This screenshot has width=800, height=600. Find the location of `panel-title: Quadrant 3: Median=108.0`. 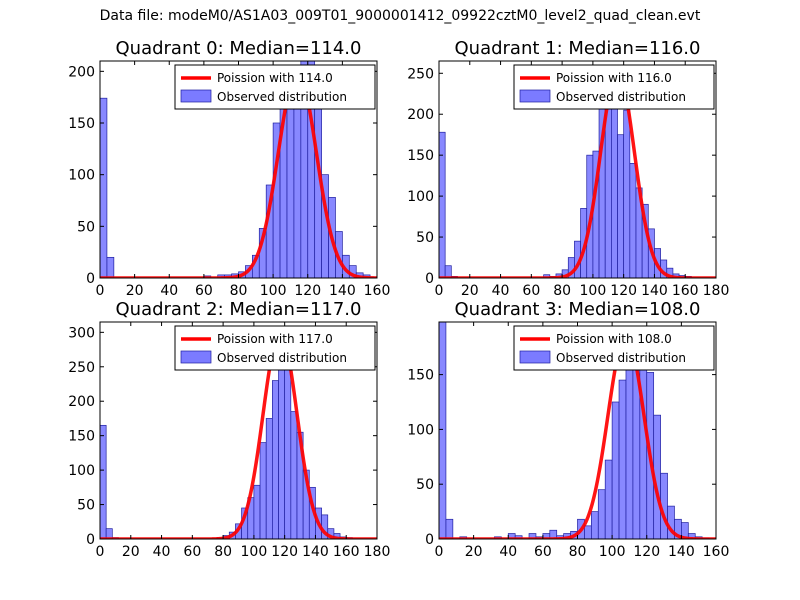

panel-title: Quadrant 3: Median=108.0 is located at coordinates (578, 309).